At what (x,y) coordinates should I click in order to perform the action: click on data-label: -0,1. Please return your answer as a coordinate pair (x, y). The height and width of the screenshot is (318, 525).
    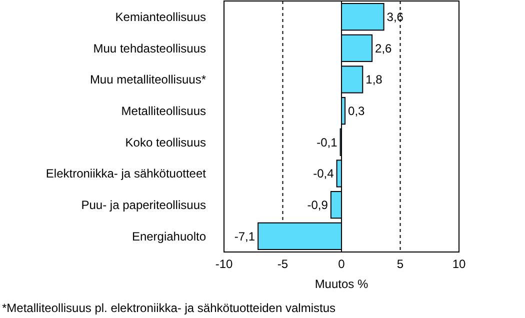
    Looking at the image, I should click on (327, 142).